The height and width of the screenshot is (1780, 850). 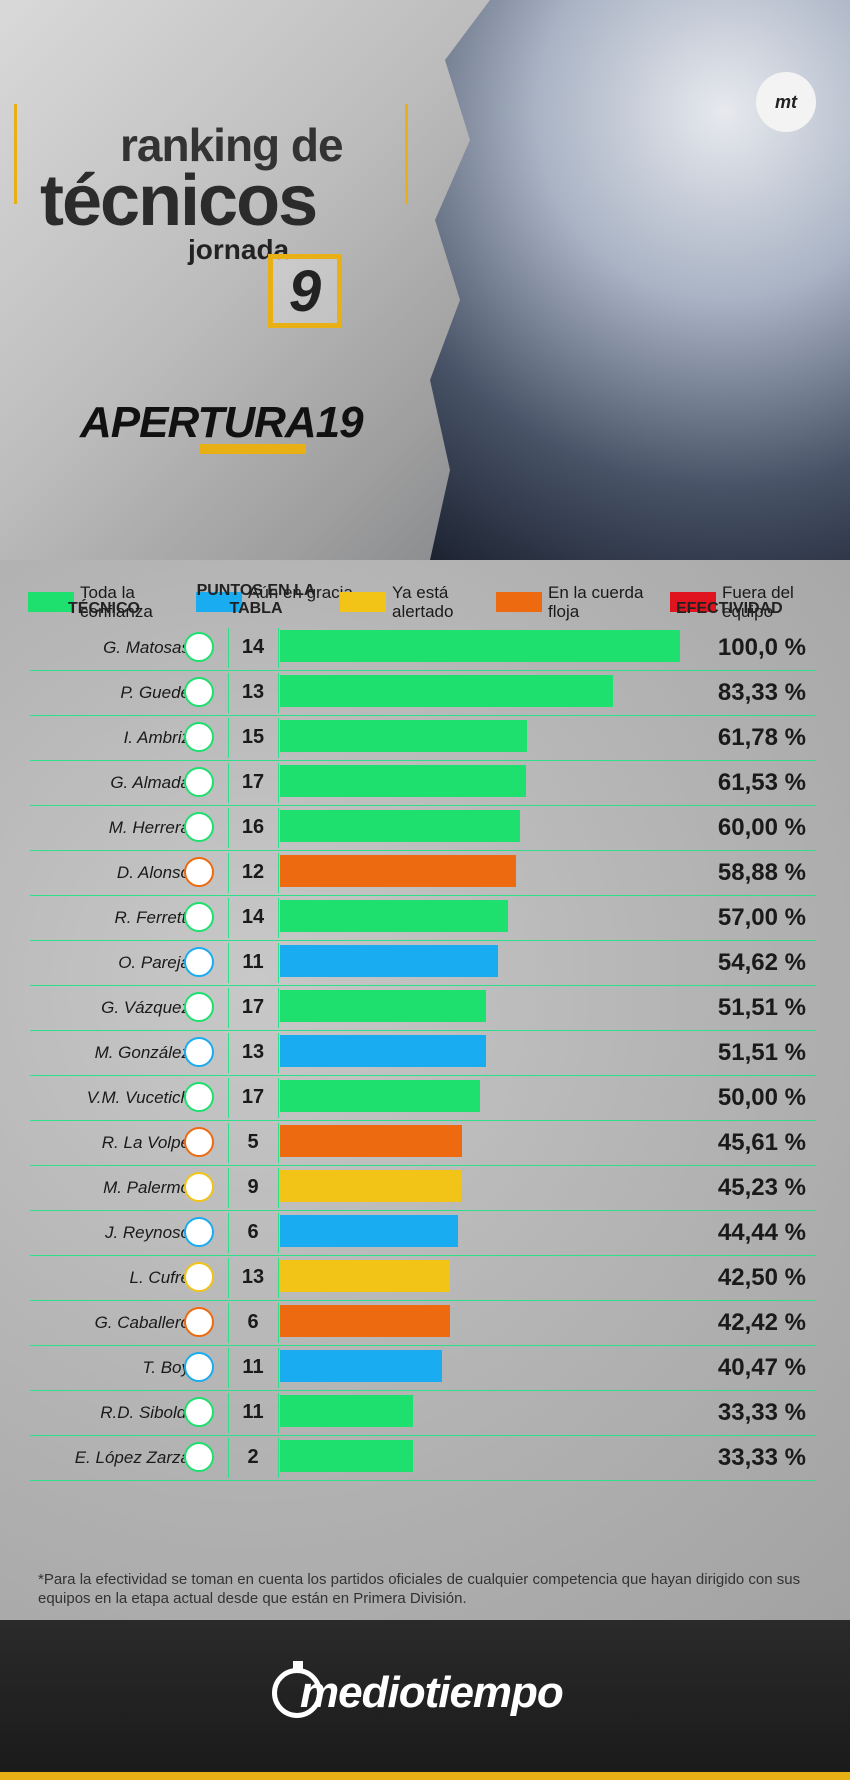 I want to click on coach-name: G. Vázquez, so click(x=145, y=1007).